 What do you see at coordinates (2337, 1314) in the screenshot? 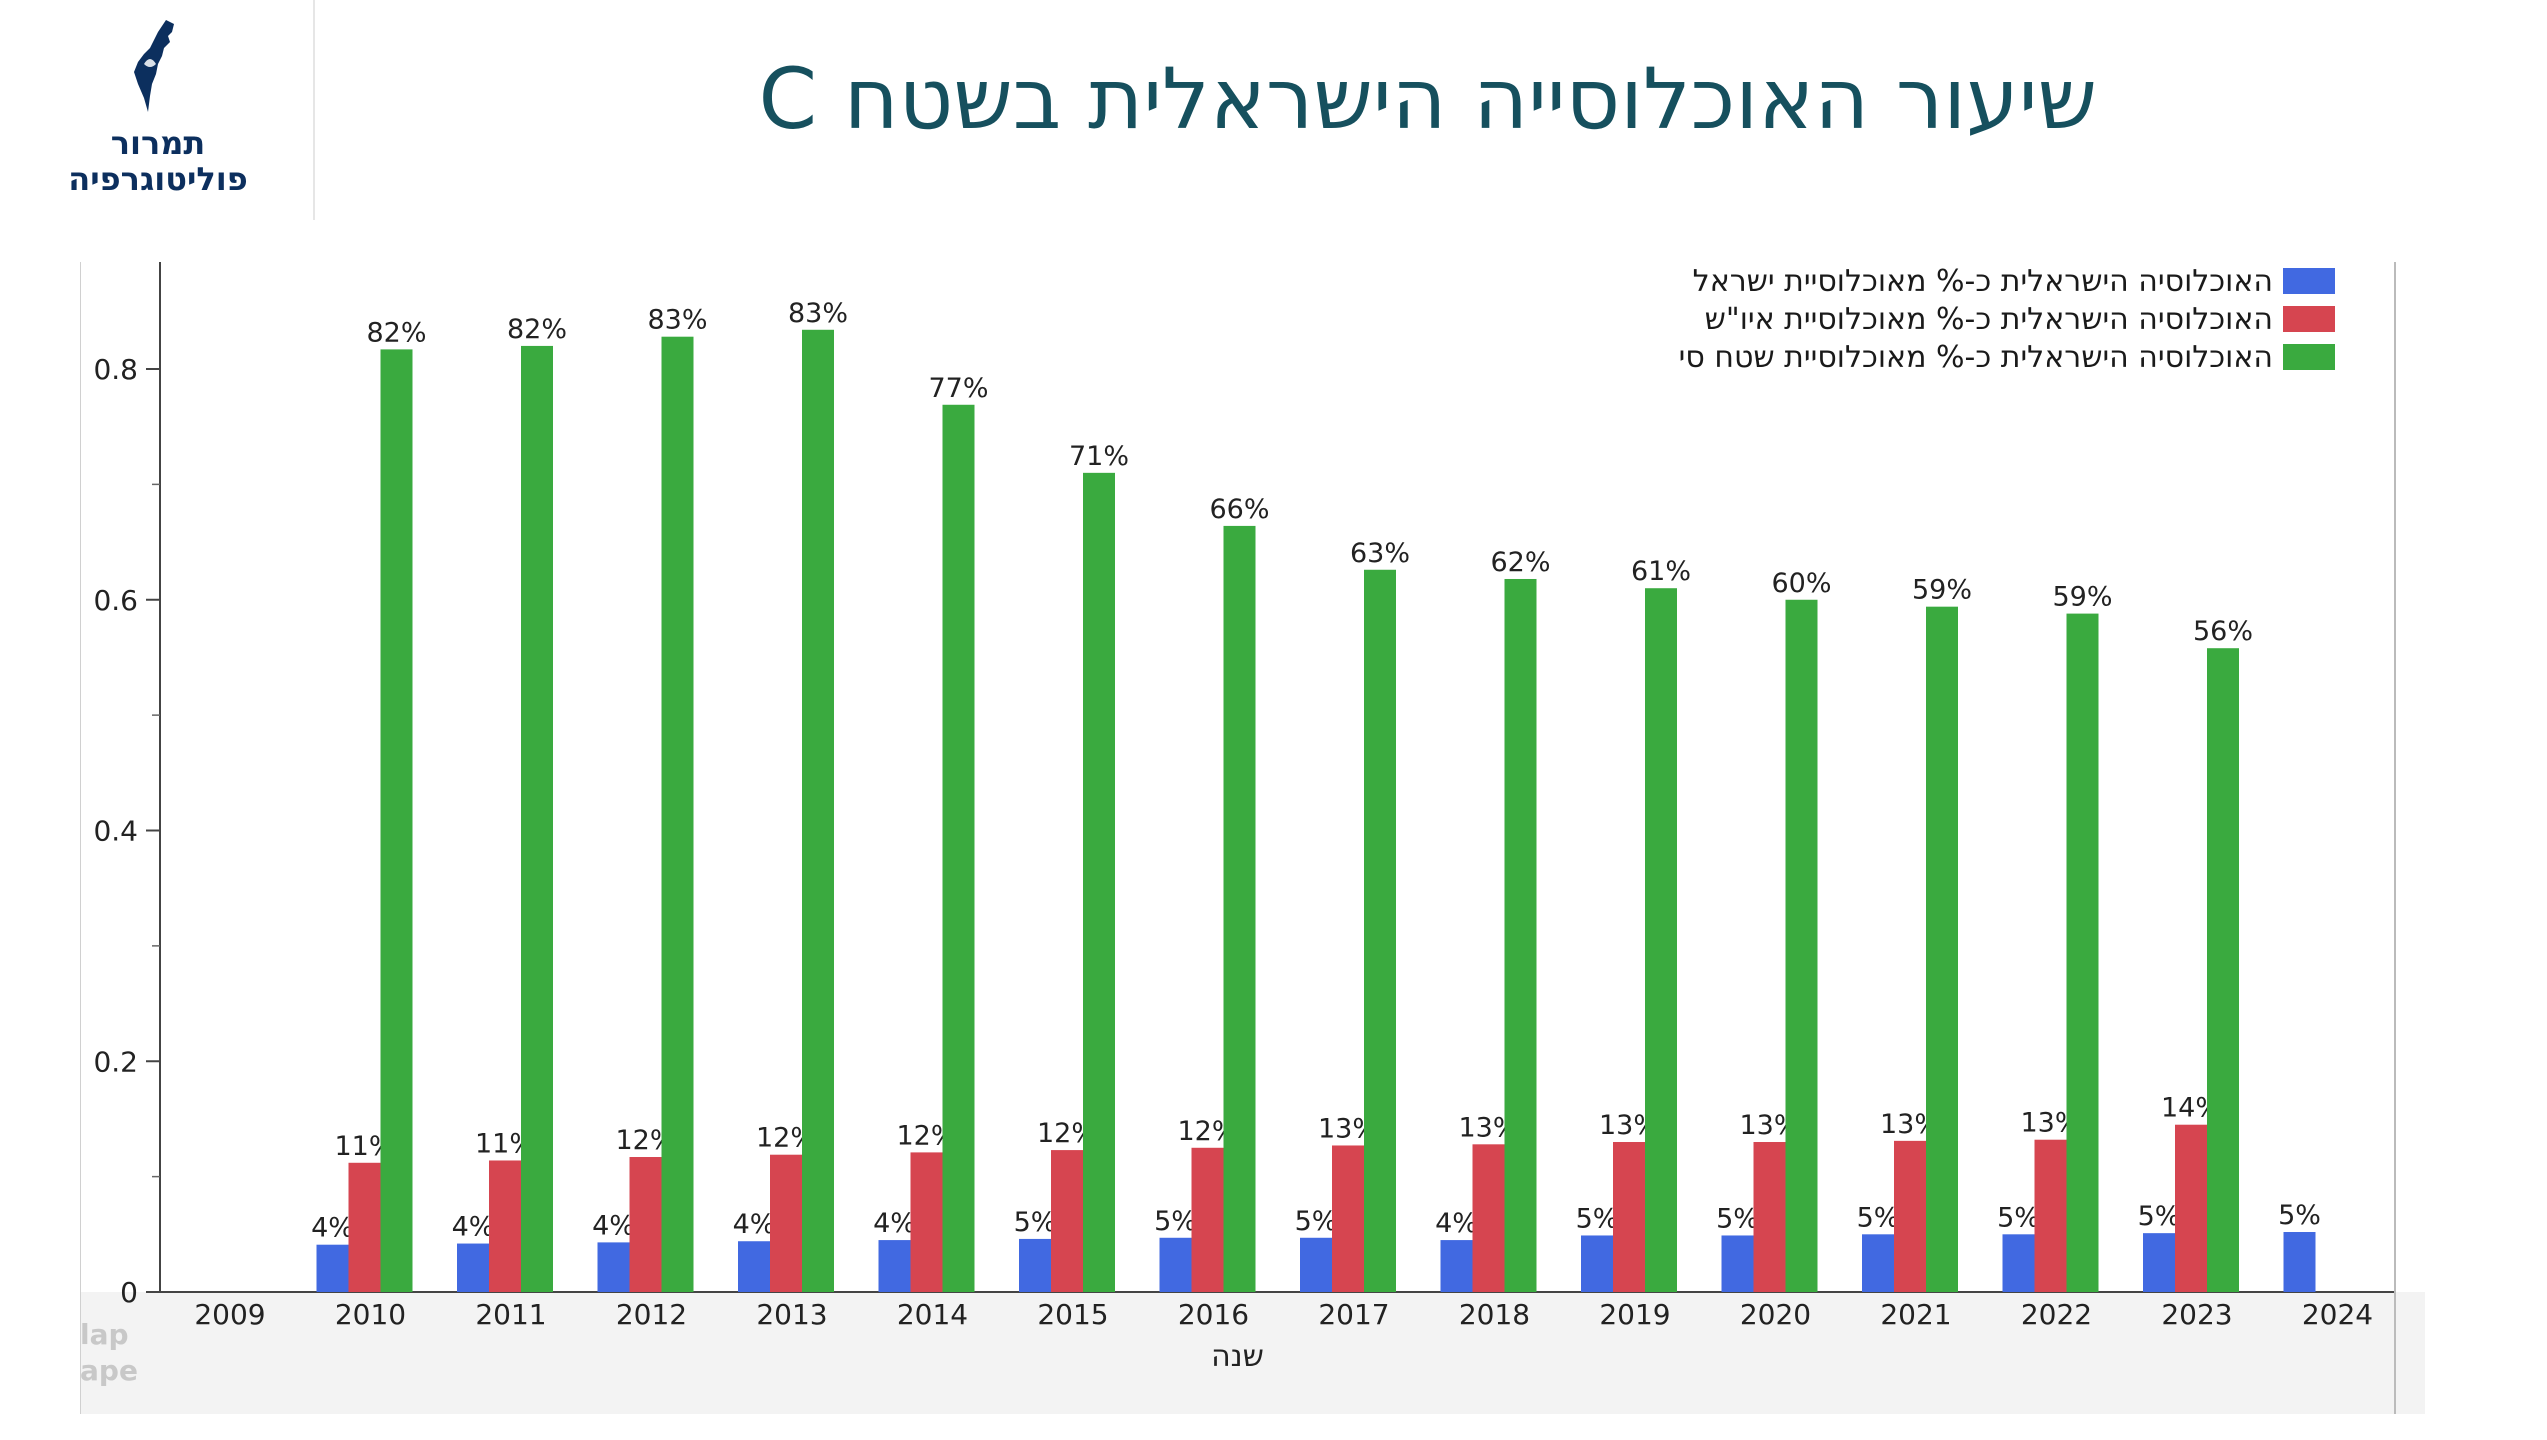
I see `x-tick-label: 2024` at bounding box center [2337, 1314].